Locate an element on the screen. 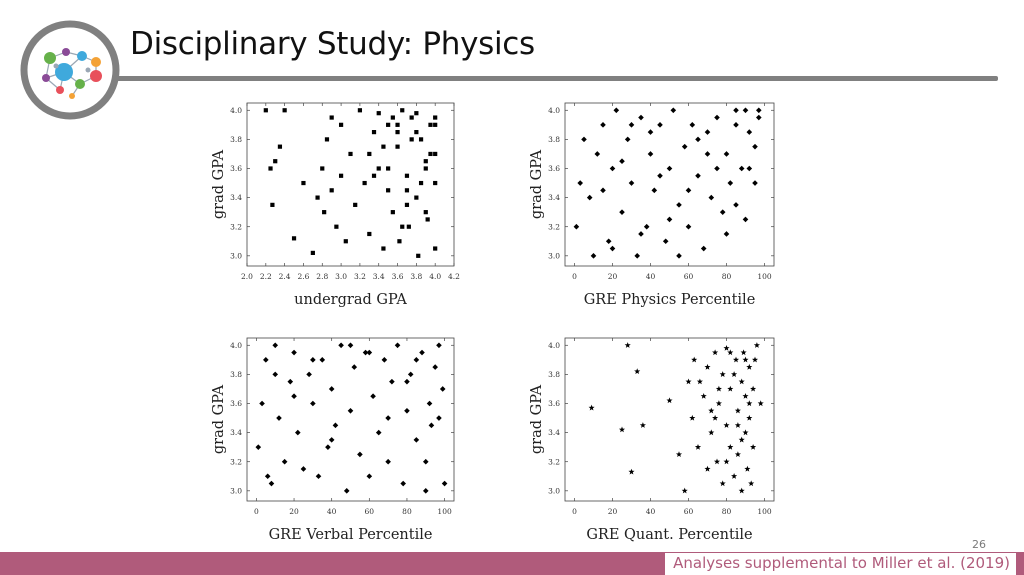  x-tick-label: 0 is located at coordinates (256, 511).